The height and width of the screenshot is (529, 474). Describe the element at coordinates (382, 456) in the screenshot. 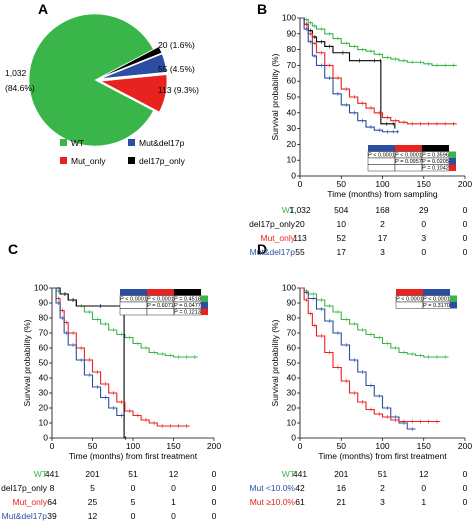

I see `x-axis-title: Time (months) from first treatment` at that location.